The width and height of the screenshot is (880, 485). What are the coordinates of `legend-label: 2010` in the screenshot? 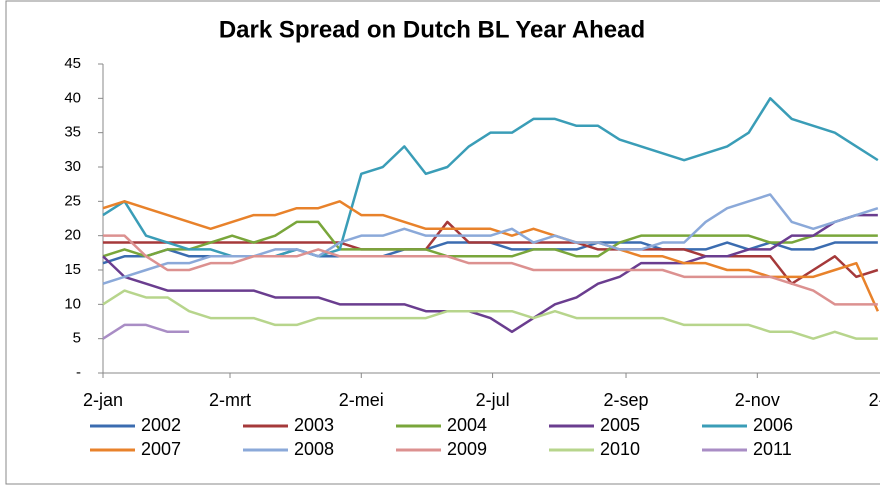 It's located at (620, 449).